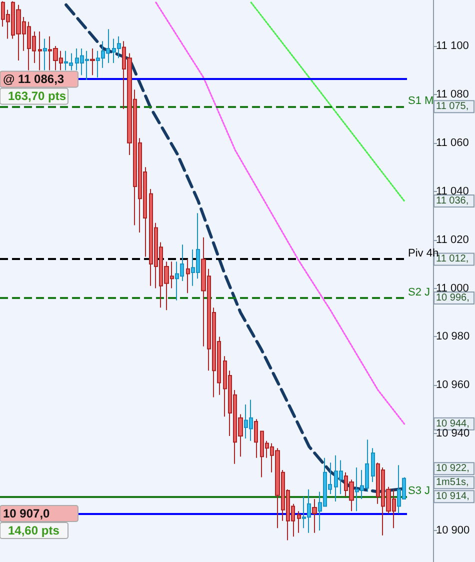 The width and height of the screenshot is (475, 562). What do you see at coordinates (419, 491) in the screenshot?
I see `ref-line-label: S3 J` at bounding box center [419, 491].